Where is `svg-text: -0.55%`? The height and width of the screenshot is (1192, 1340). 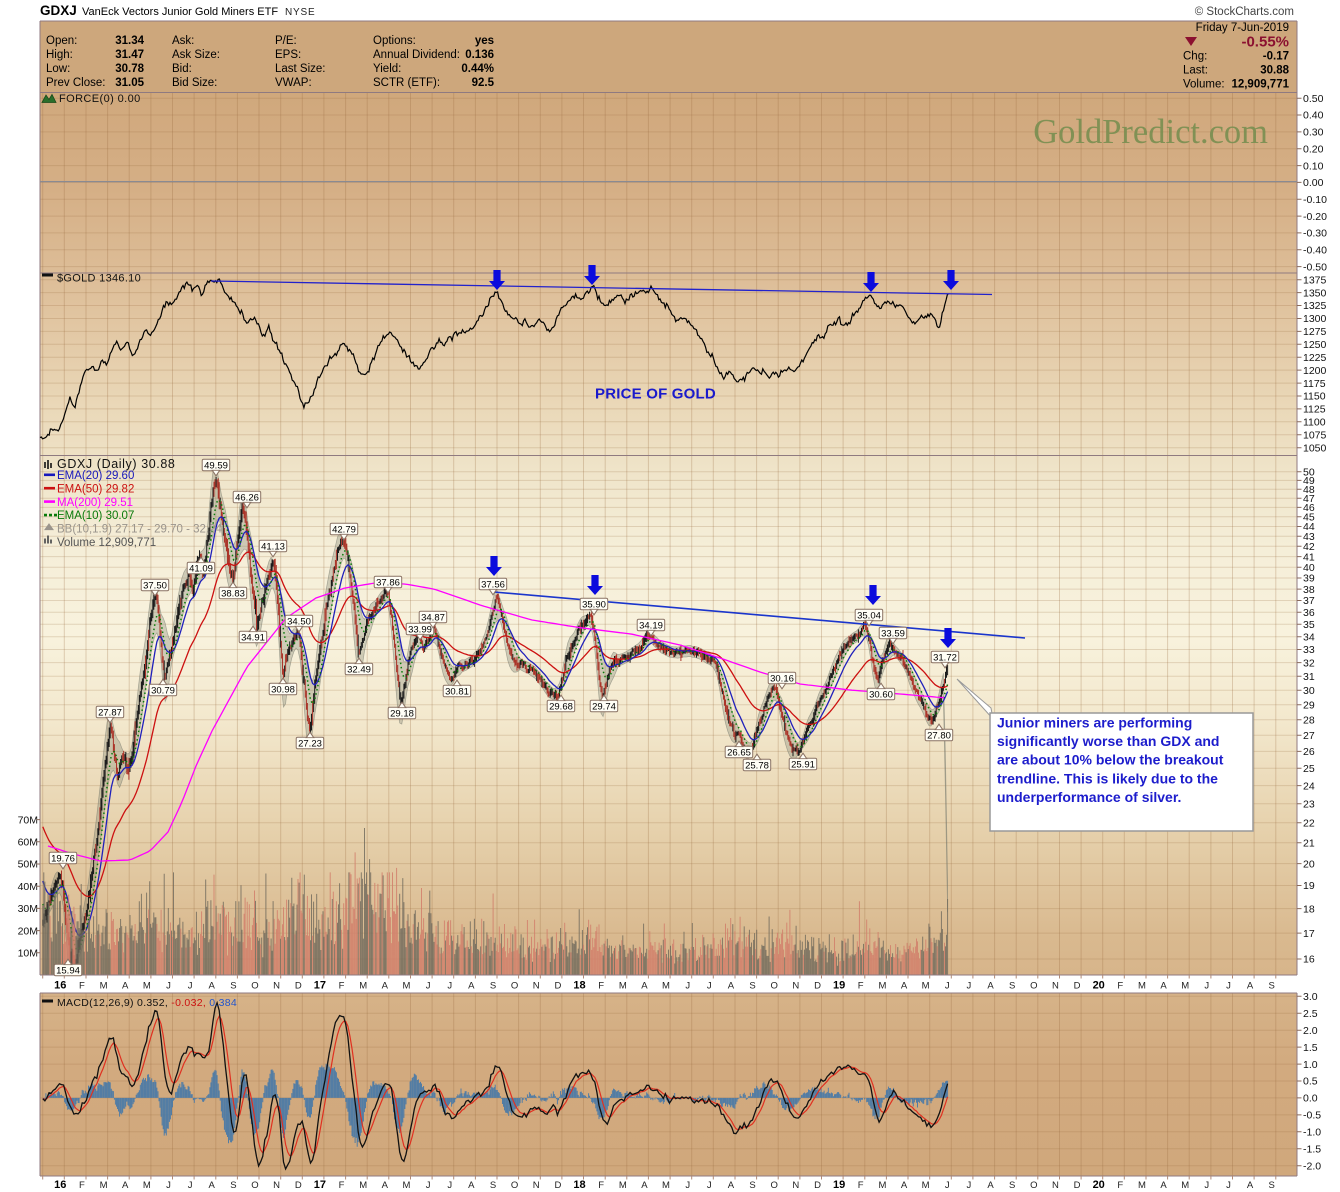
svg-text: -0.55% is located at coordinates (1265, 42).